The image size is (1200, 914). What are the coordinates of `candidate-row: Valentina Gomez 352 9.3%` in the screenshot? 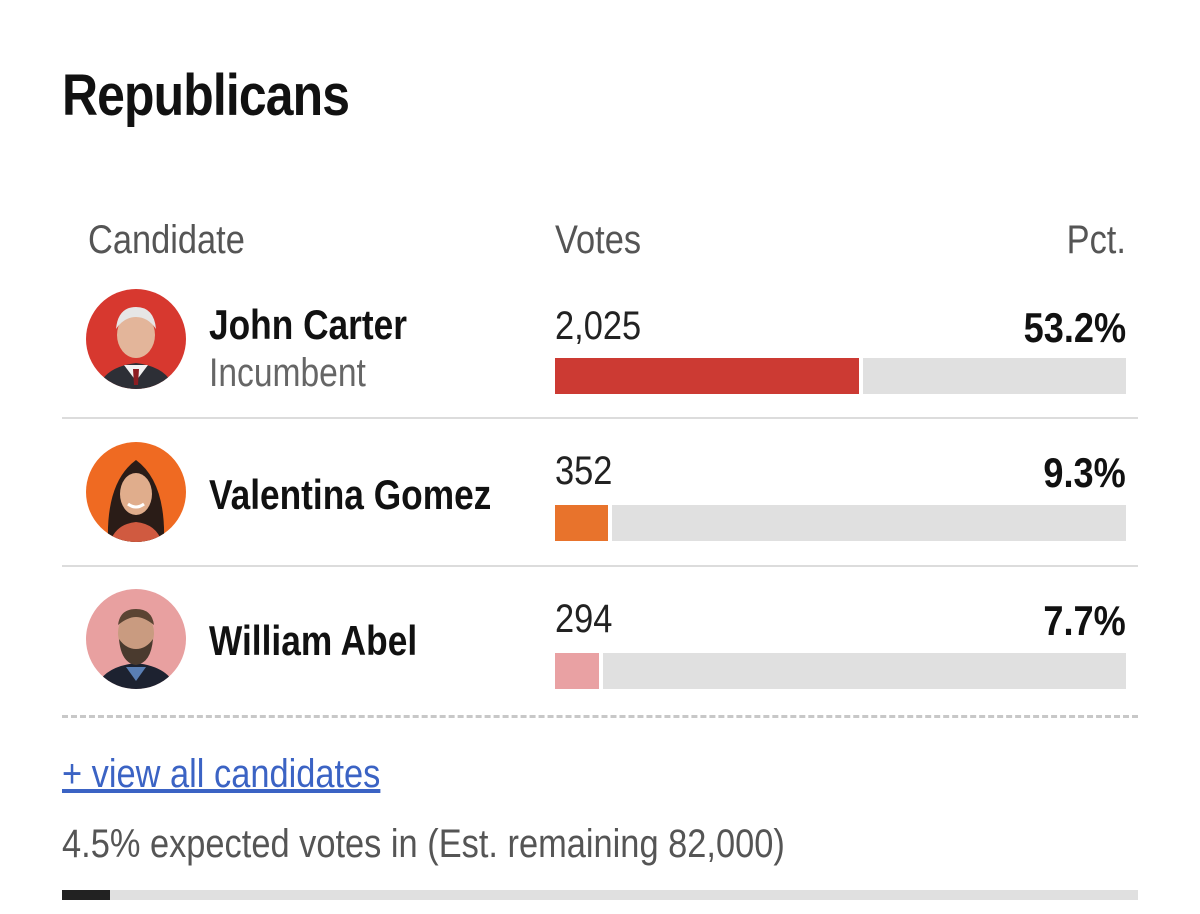 It's located at (600, 493).